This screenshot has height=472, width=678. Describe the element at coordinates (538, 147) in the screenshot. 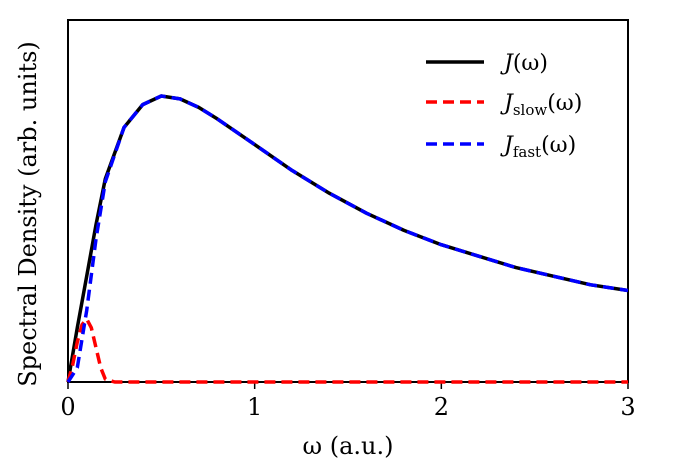

I see `legend-label-j-fast: Jfast(ω)` at that location.